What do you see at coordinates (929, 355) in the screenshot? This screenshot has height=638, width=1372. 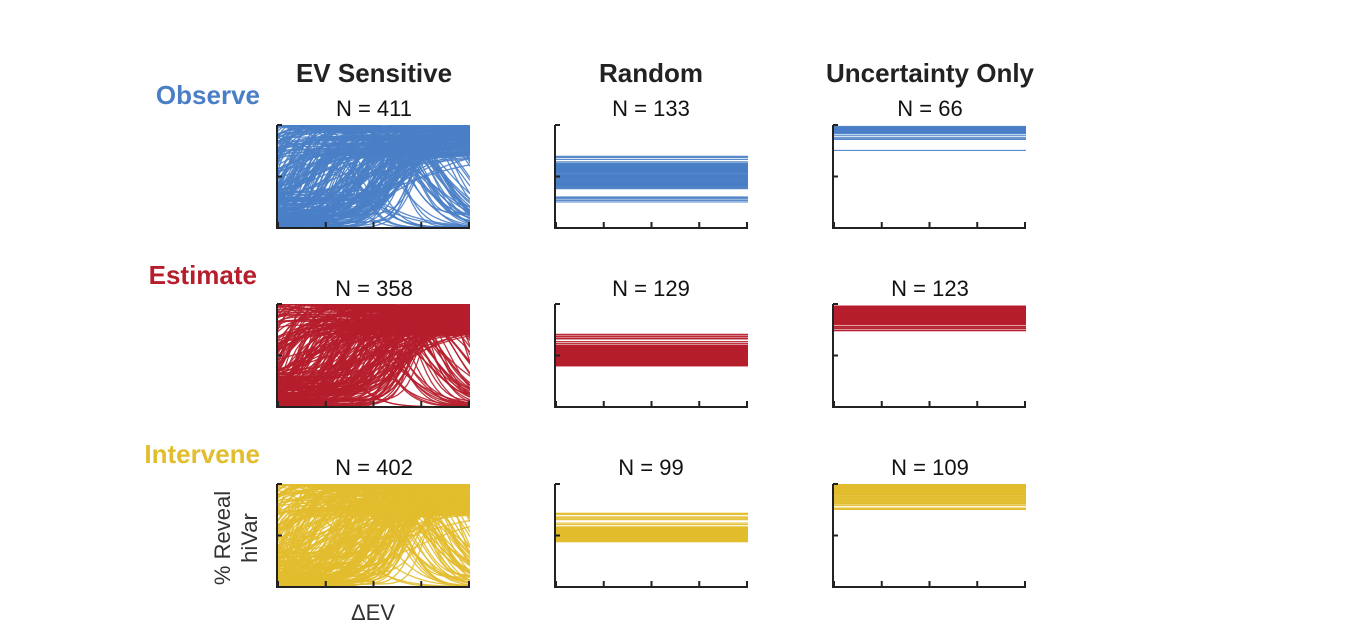 I see `panel-estimate-uncertainty-only` at bounding box center [929, 355].